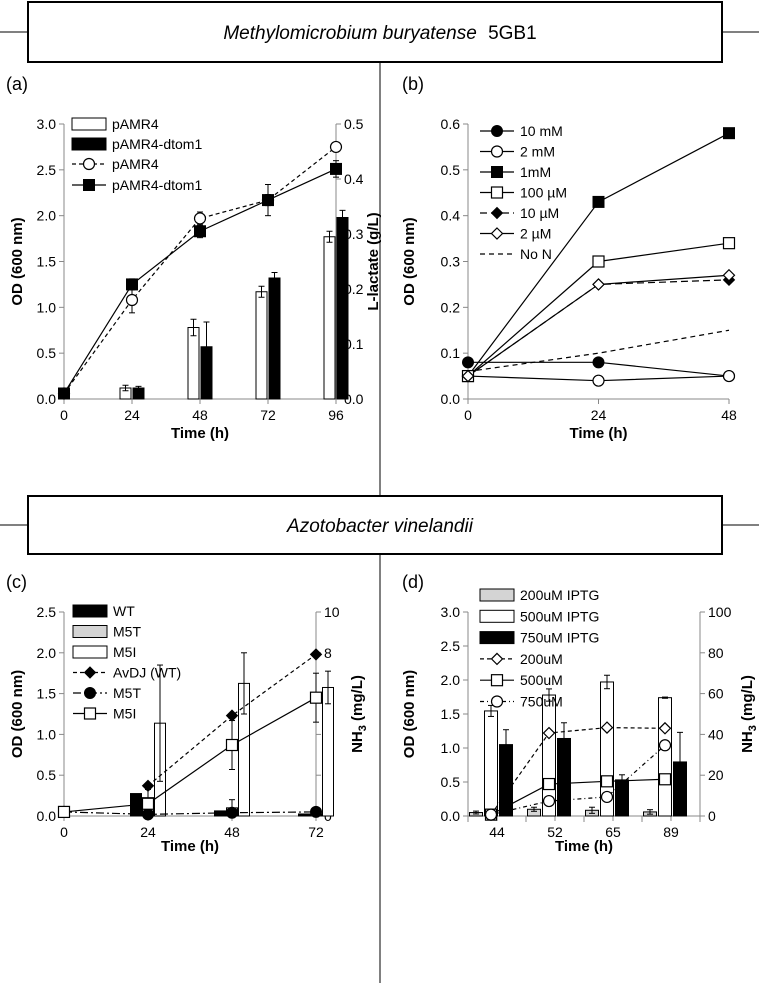  Describe the element at coordinates (497, 172) in the screenshot. I see `legend-b-2-marker` at that location.